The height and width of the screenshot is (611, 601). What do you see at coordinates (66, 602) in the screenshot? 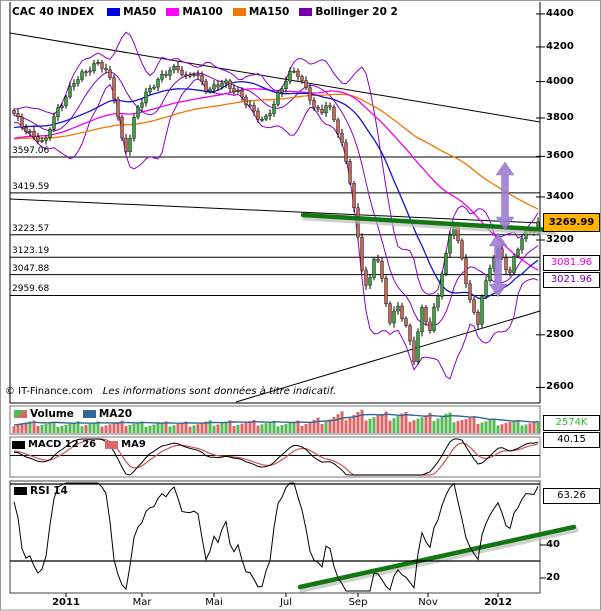
I see `x-axis-label: 2011` at bounding box center [66, 602].